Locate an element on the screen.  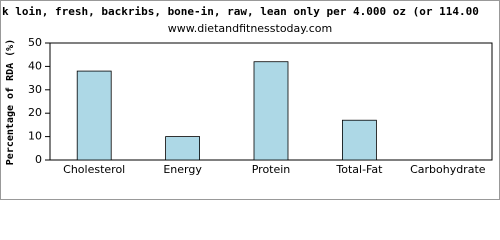
y-tick-label: 10 is located at coordinates (35, 136).